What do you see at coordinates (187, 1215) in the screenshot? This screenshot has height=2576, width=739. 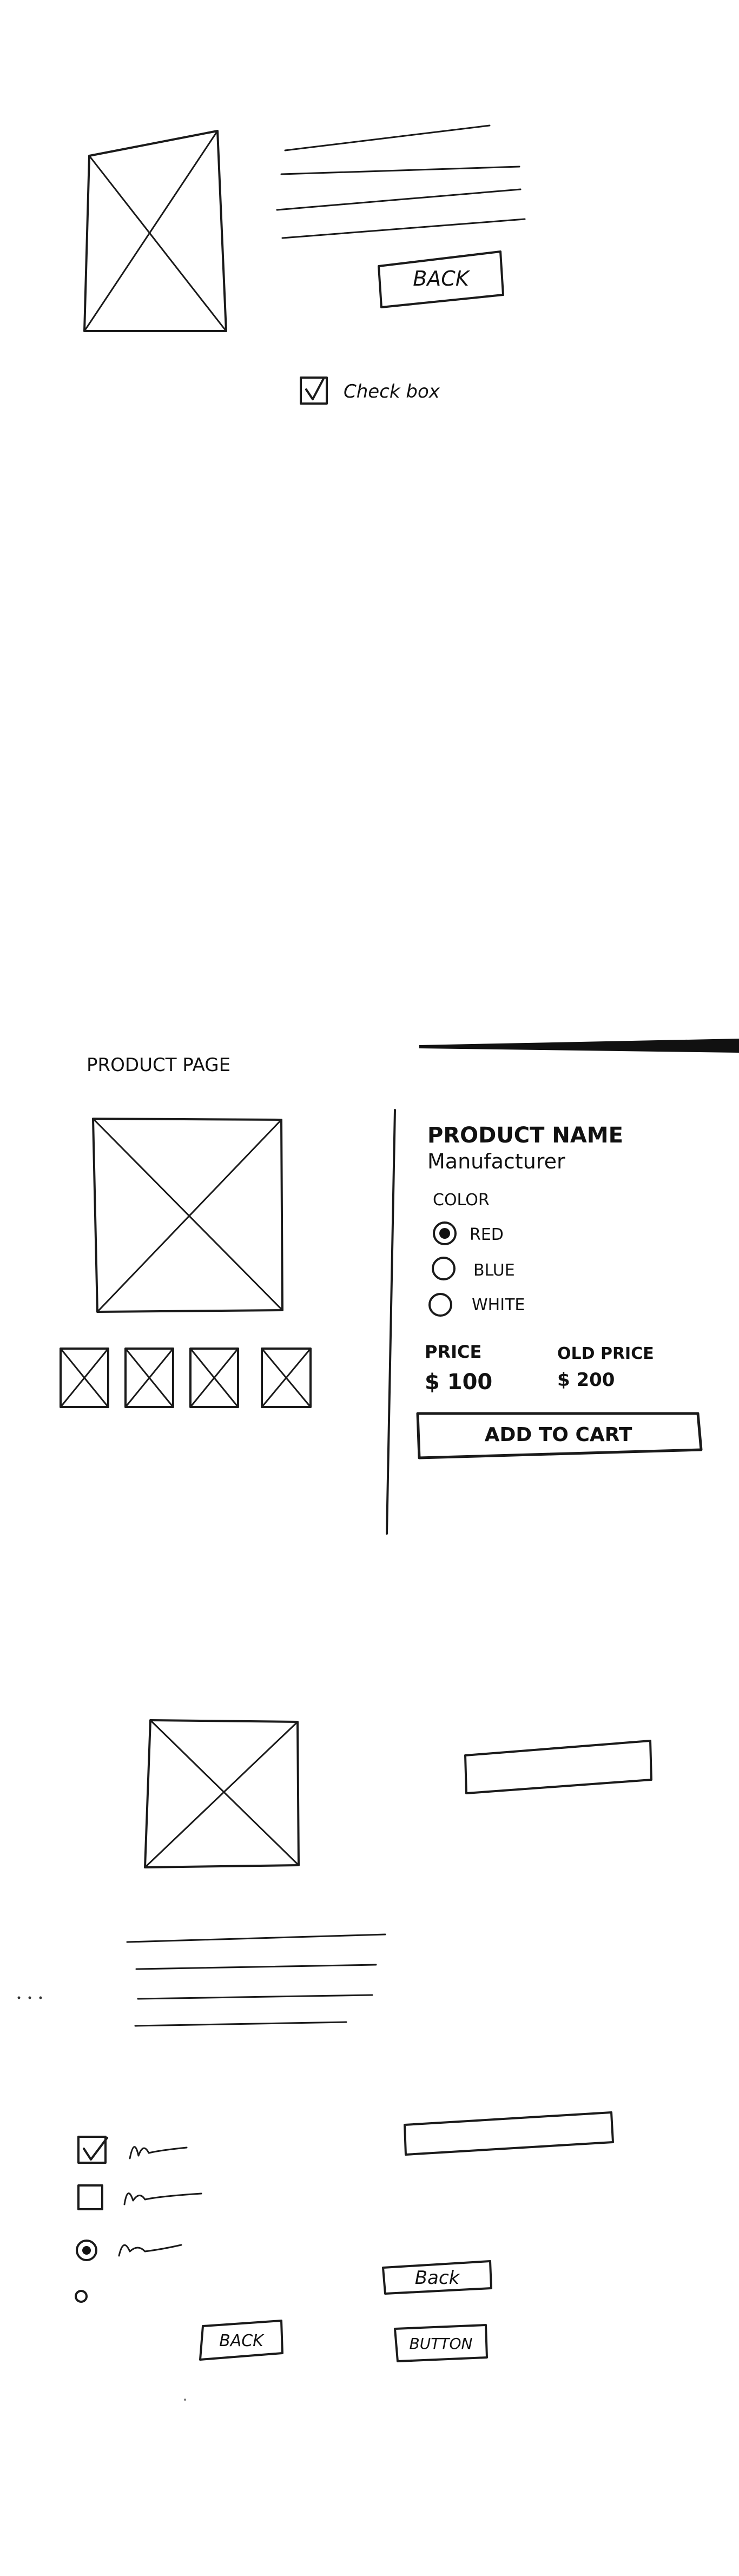 I see `main-image-placeholder` at bounding box center [187, 1215].